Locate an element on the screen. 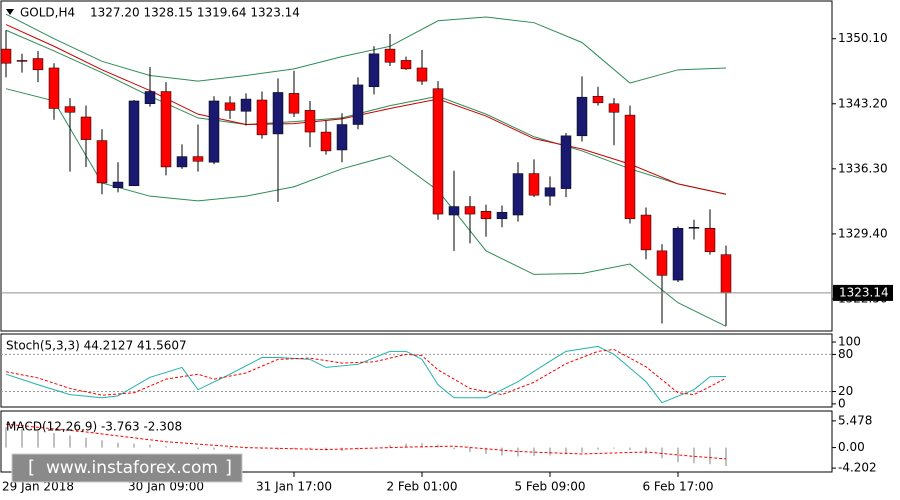 This screenshot has height=500, width=900. y-tick-label: 20 is located at coordinates (845, 391).